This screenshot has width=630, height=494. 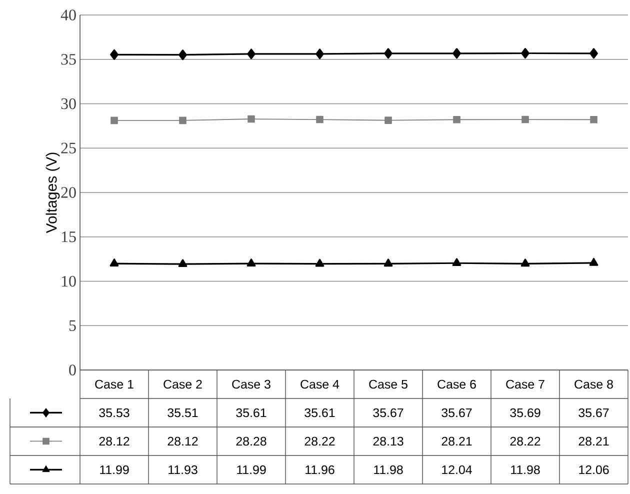 What do you see at coordinates (53, 193) in the screenshot?
I see `y-axis-title: Voltages (V)` at bounding box center [53, 193].